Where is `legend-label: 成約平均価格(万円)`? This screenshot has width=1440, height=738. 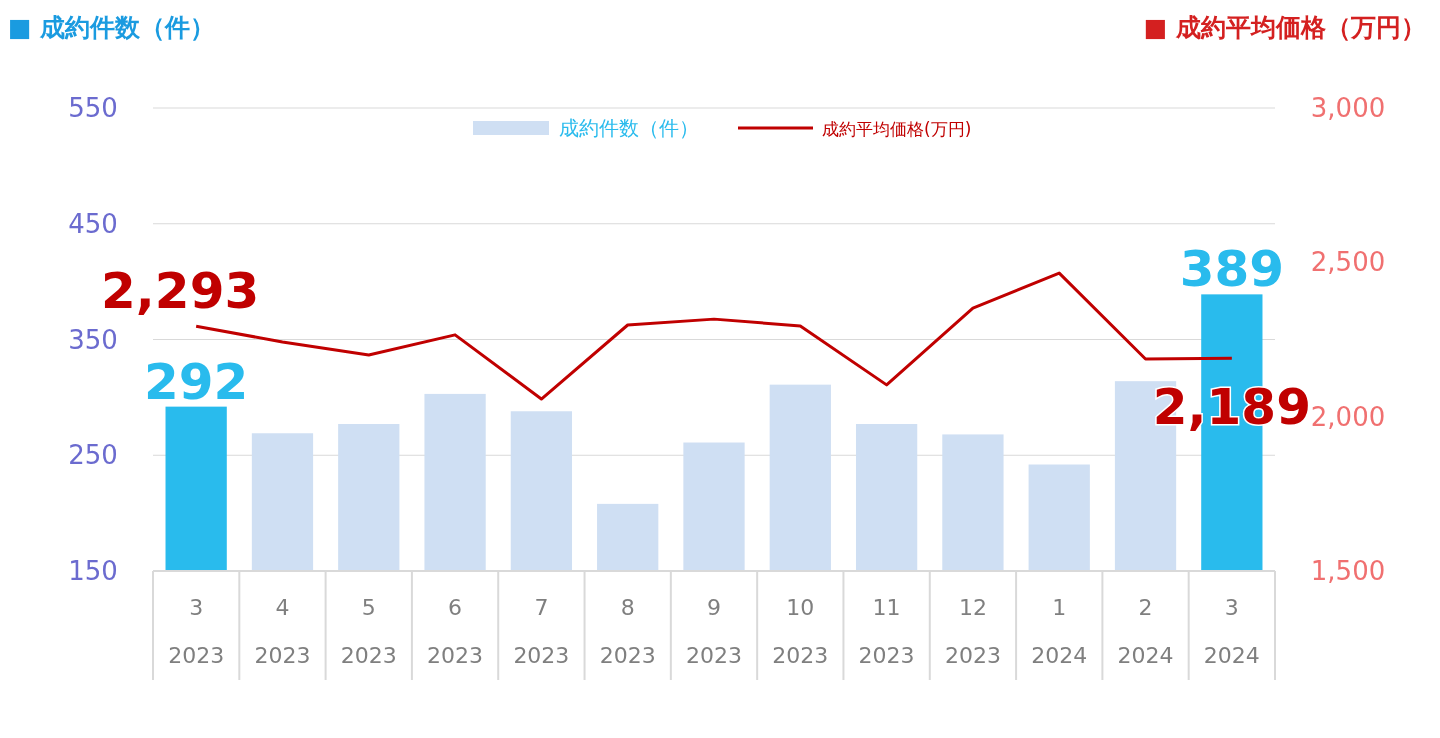
legend-label: 成約平均価格(万円) is located at coordinates (897, 129).